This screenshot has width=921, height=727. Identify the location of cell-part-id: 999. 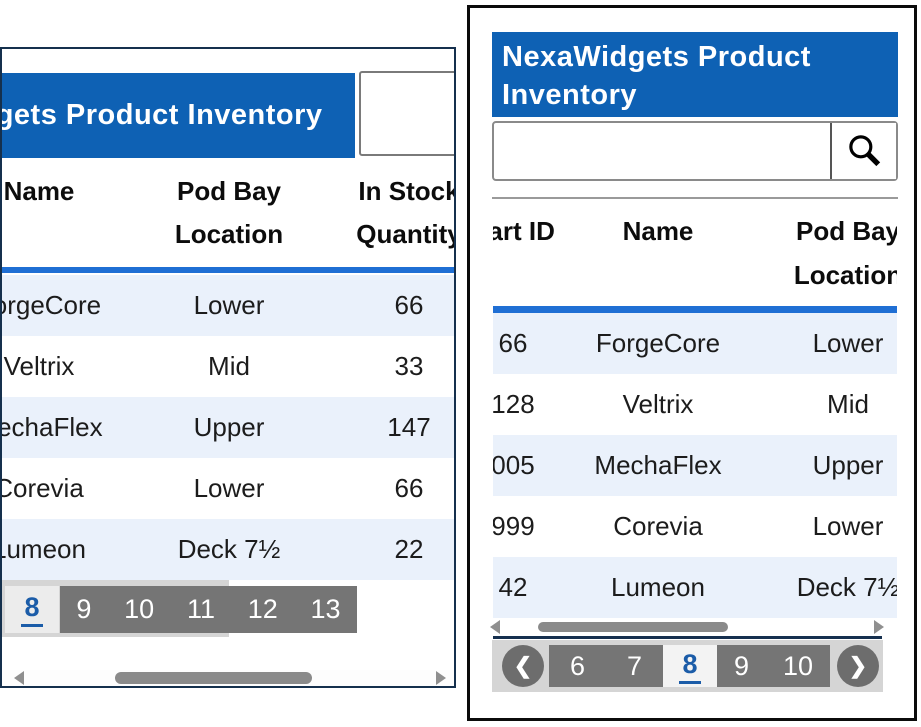
(514, 526).